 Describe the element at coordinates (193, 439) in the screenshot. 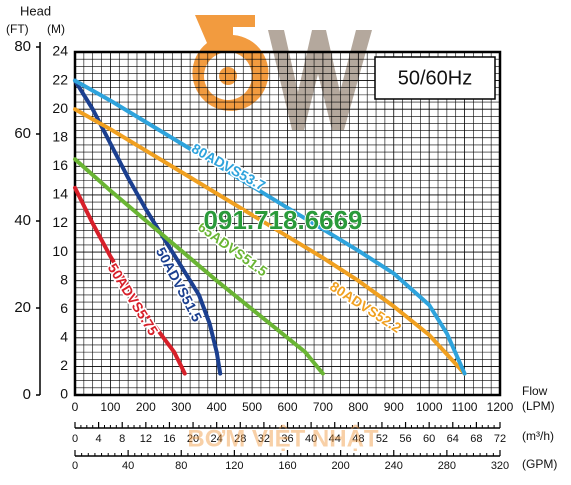

I see `x2-tick-label: 20` at that location.